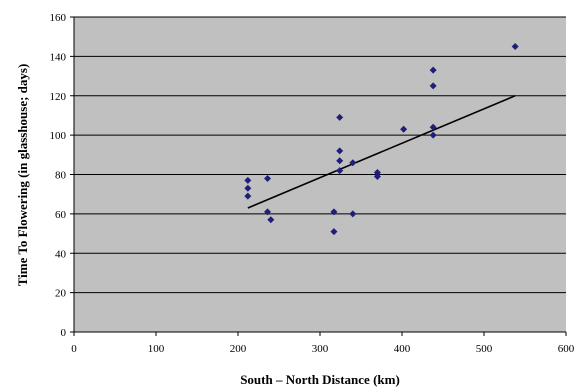  Describe the element at coordinates (484, 349) in the screenshot. I see `x-tick-label: 500` at that location.